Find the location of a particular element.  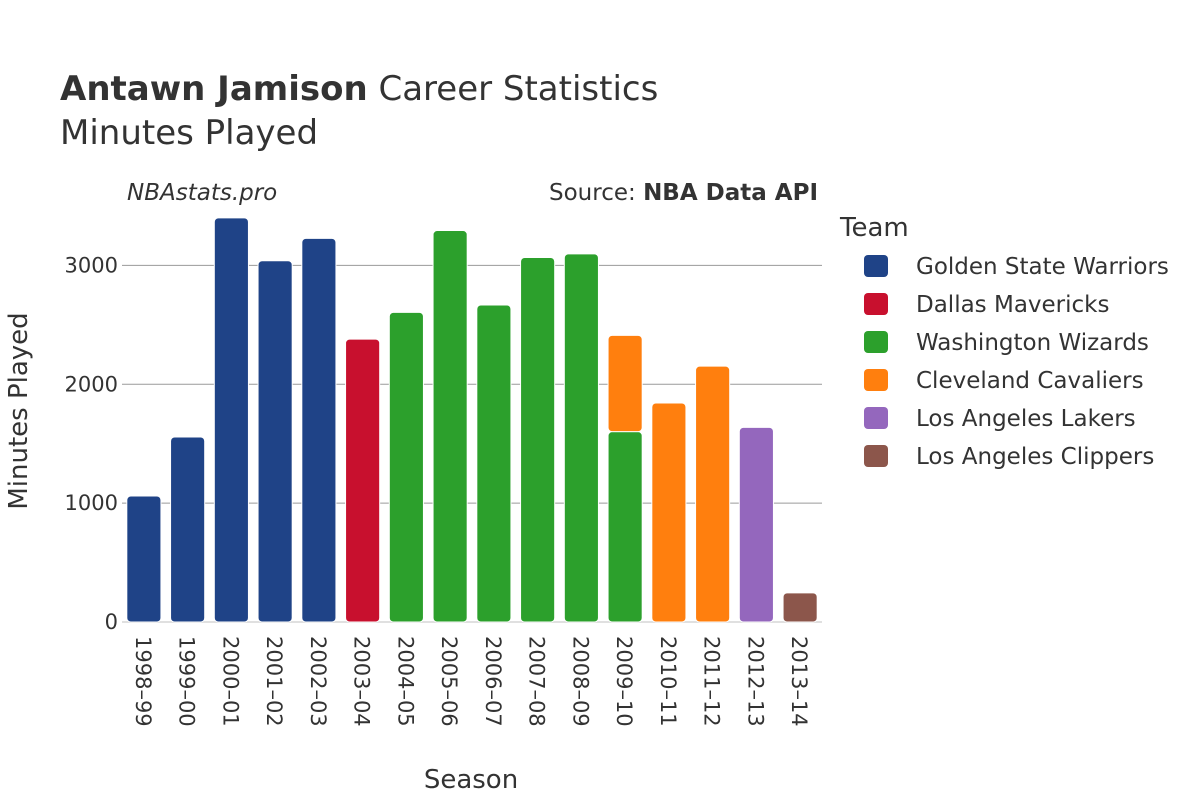

legend-item: Dallas Mavericks is located at coordinates (986, 305).